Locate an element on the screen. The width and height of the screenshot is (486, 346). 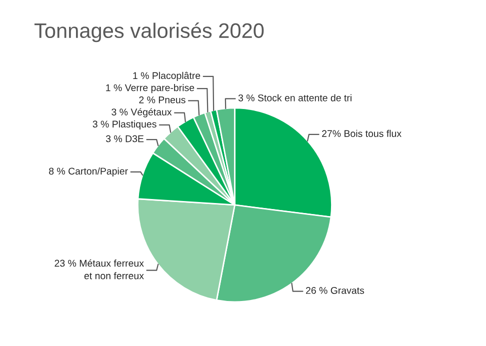
slice-label: 3 % D3E is located at coordinates (125, 138).